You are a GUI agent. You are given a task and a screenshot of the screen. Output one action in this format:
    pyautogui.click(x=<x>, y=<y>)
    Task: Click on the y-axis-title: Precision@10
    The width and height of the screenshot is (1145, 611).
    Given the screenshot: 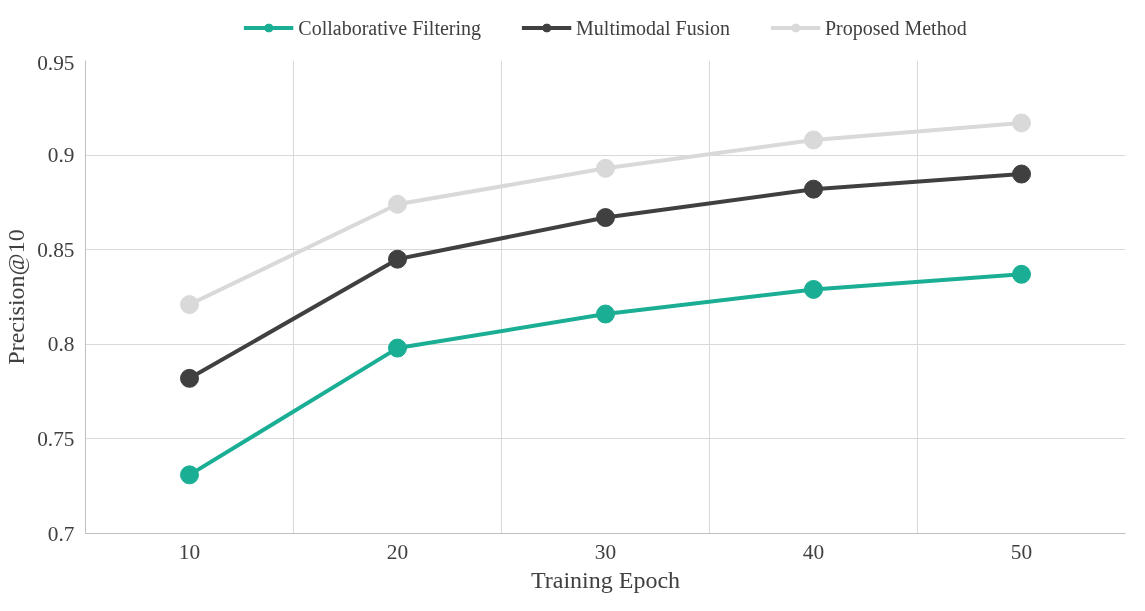 What is the action you would take?
    pyautogui.click(x=16, y=297)
    